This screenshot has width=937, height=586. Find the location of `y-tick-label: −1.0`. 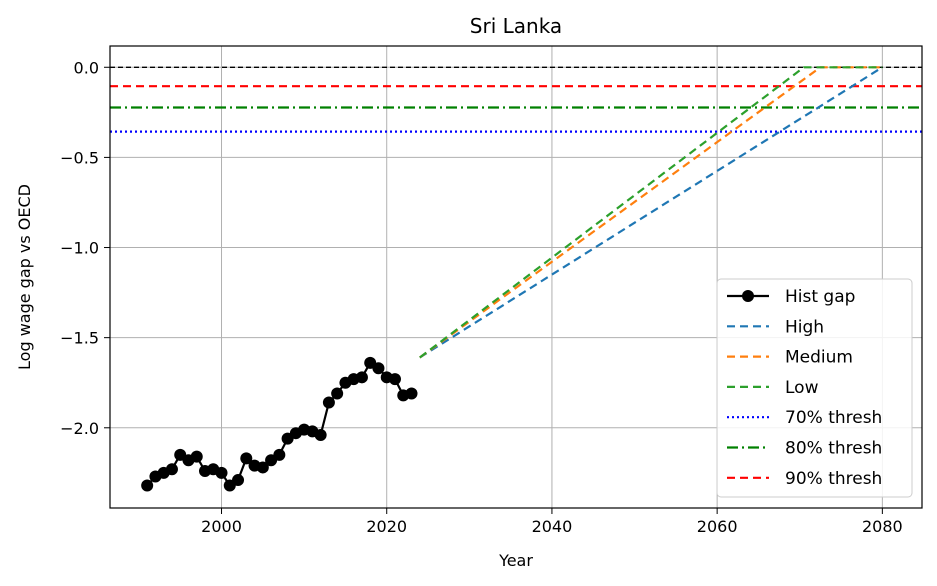

y-tick-label: −1.0 is located at coordinates (79, 248).